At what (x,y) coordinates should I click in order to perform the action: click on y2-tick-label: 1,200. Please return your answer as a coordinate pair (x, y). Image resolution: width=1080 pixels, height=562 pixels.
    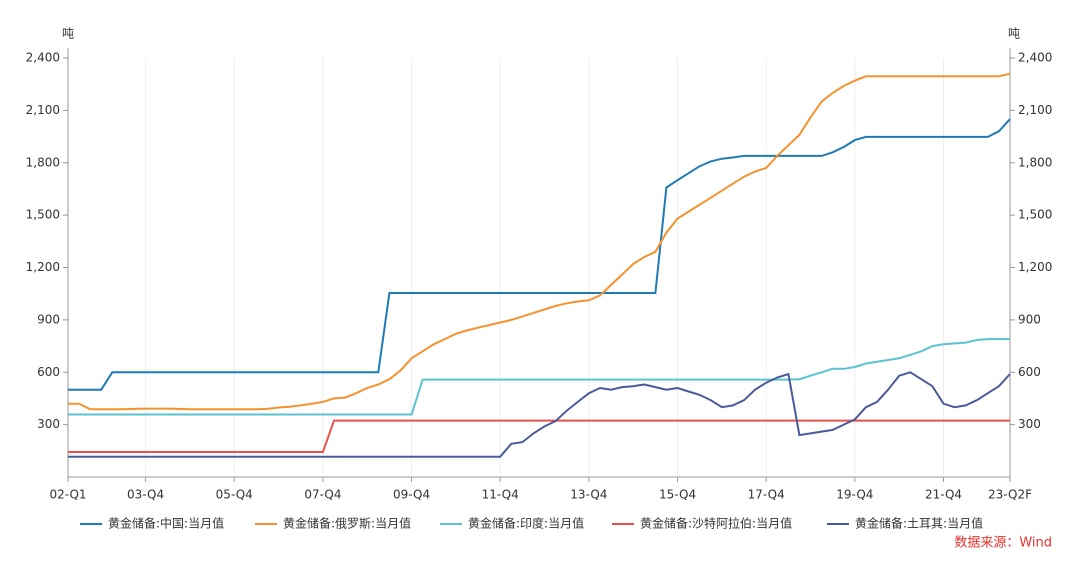
    Looking at the image, I should click on (1035, 267).